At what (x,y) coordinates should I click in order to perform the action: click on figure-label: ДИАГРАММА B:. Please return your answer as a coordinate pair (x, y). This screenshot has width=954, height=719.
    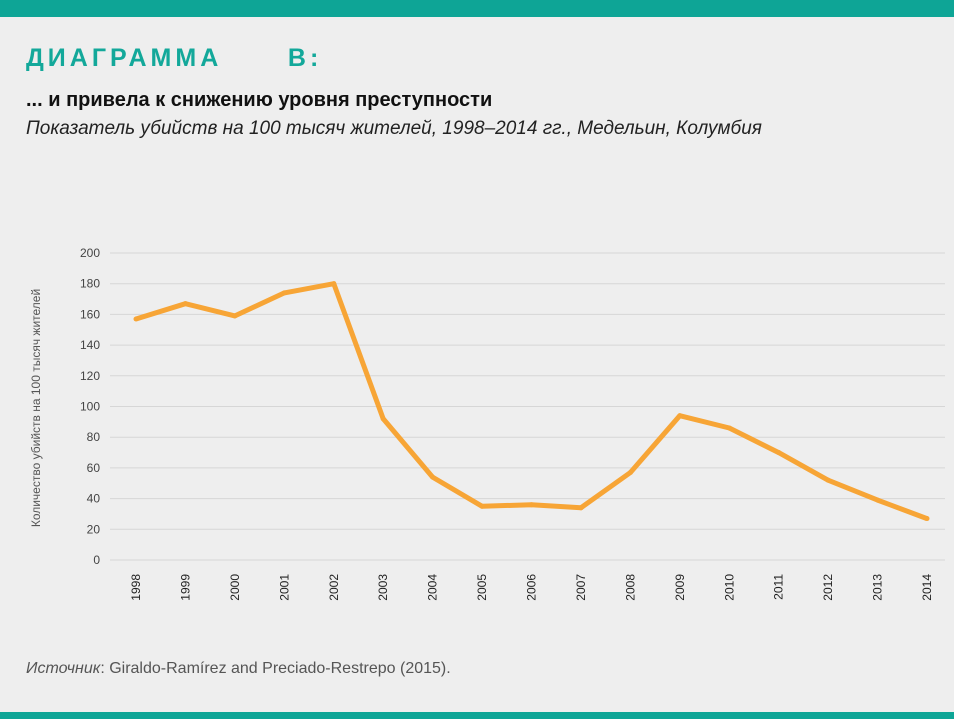
    Looking at the image, I should click on (174, 58).